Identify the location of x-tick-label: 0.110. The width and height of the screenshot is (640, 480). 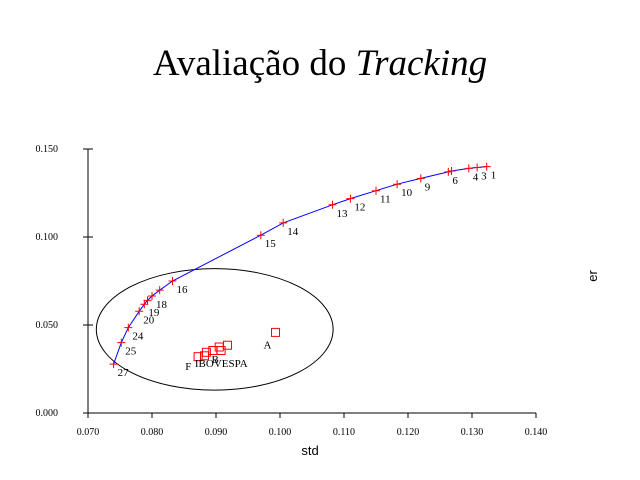
(344, 432).